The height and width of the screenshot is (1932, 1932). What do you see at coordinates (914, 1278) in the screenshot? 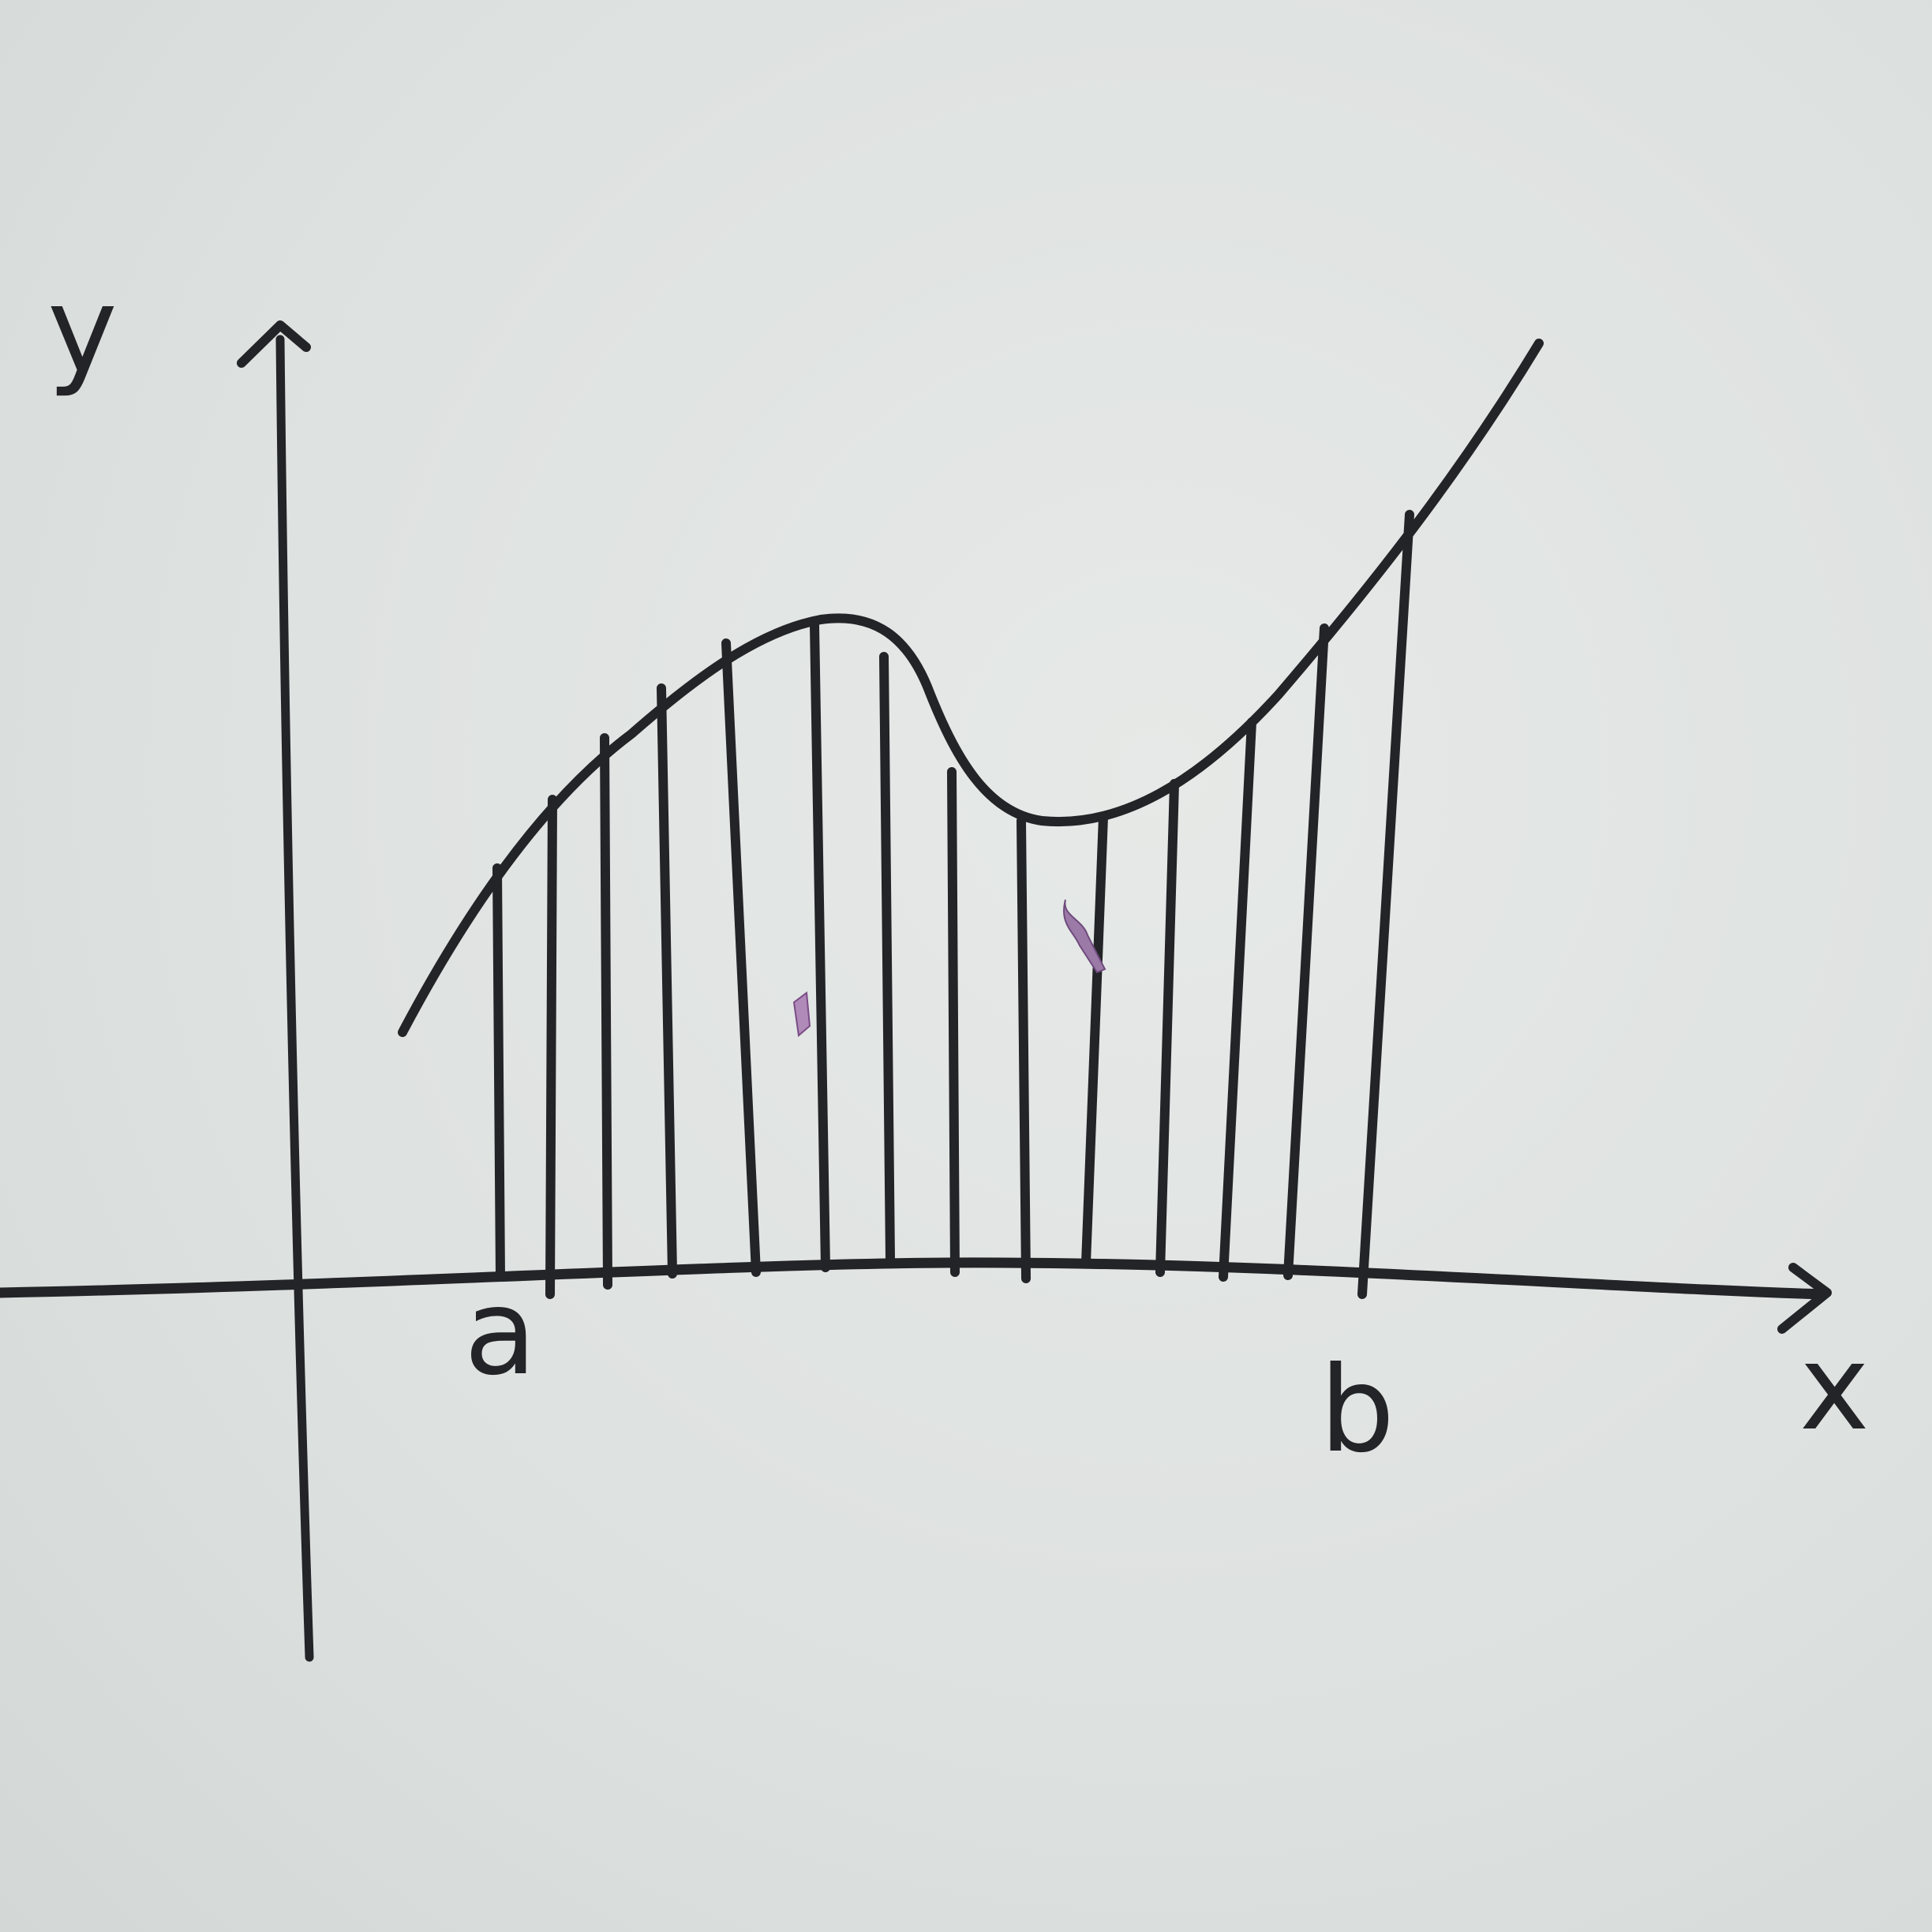
I see `x-axis-line` at bounding box center [914, 1278].